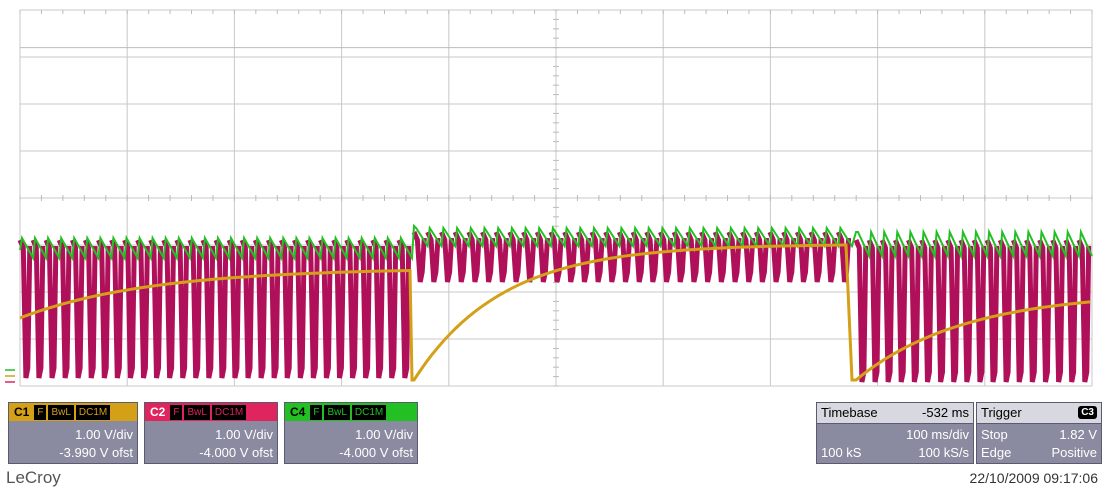 The width and height of the screenshot is (1112, 491). Describe the element at coordinates (298, 411) in the screenshot. I see `channel-name: C4` at that location.